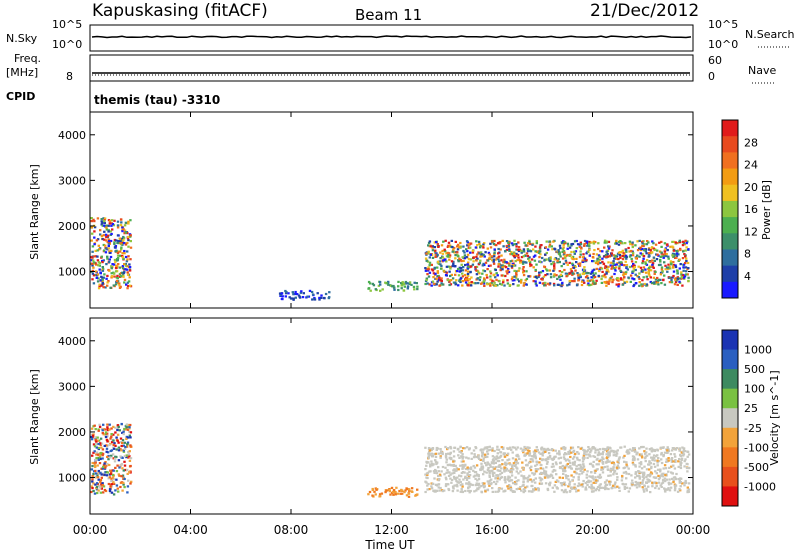  I want to click on power-colorbar-block, so click(730, 209).